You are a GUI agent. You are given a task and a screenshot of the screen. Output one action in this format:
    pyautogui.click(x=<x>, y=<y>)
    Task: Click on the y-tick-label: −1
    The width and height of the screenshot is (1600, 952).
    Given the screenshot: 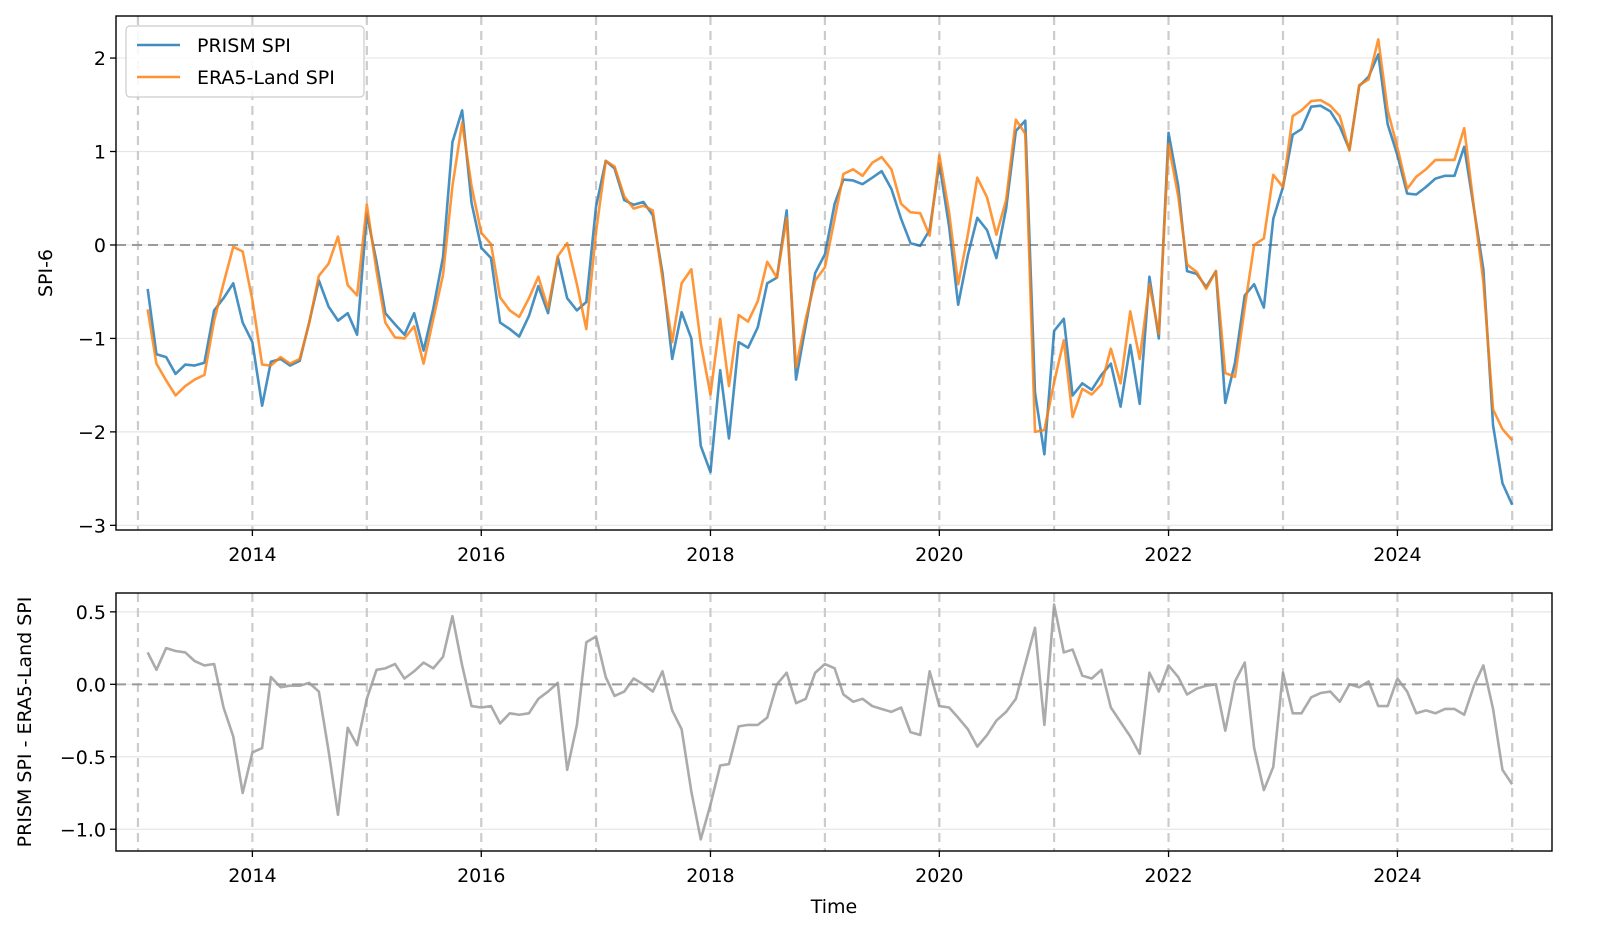 What is the action you would take?
    pyautogui.click(x=92, y=339)
    